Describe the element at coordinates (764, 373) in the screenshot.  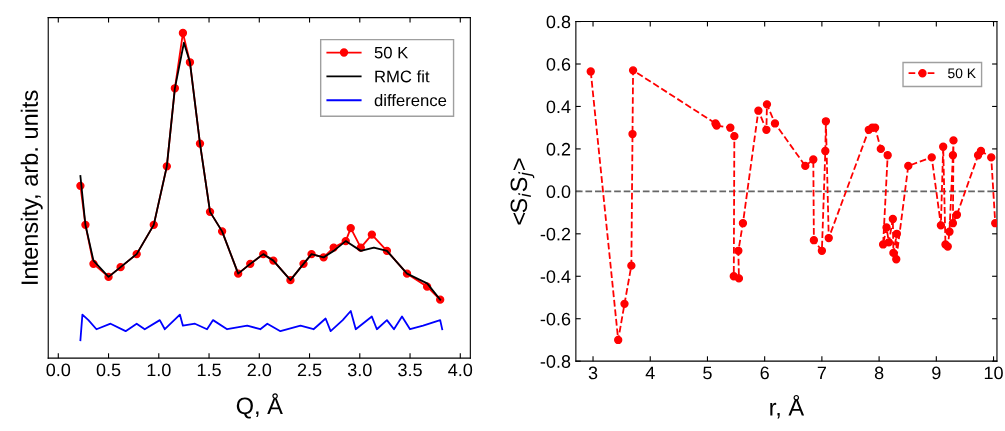
I see `x-tick-label: 6` at that location.